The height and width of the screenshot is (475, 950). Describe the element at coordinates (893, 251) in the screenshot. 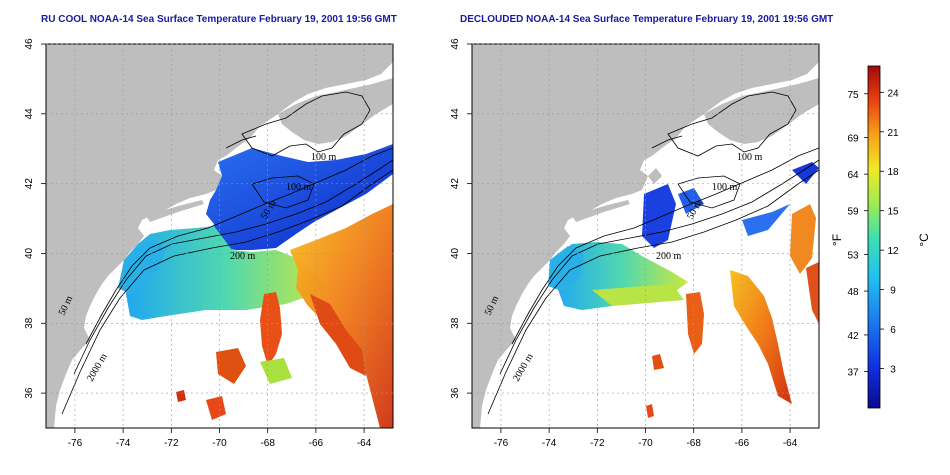

I see `celsius-tick-label: 12` at that location.